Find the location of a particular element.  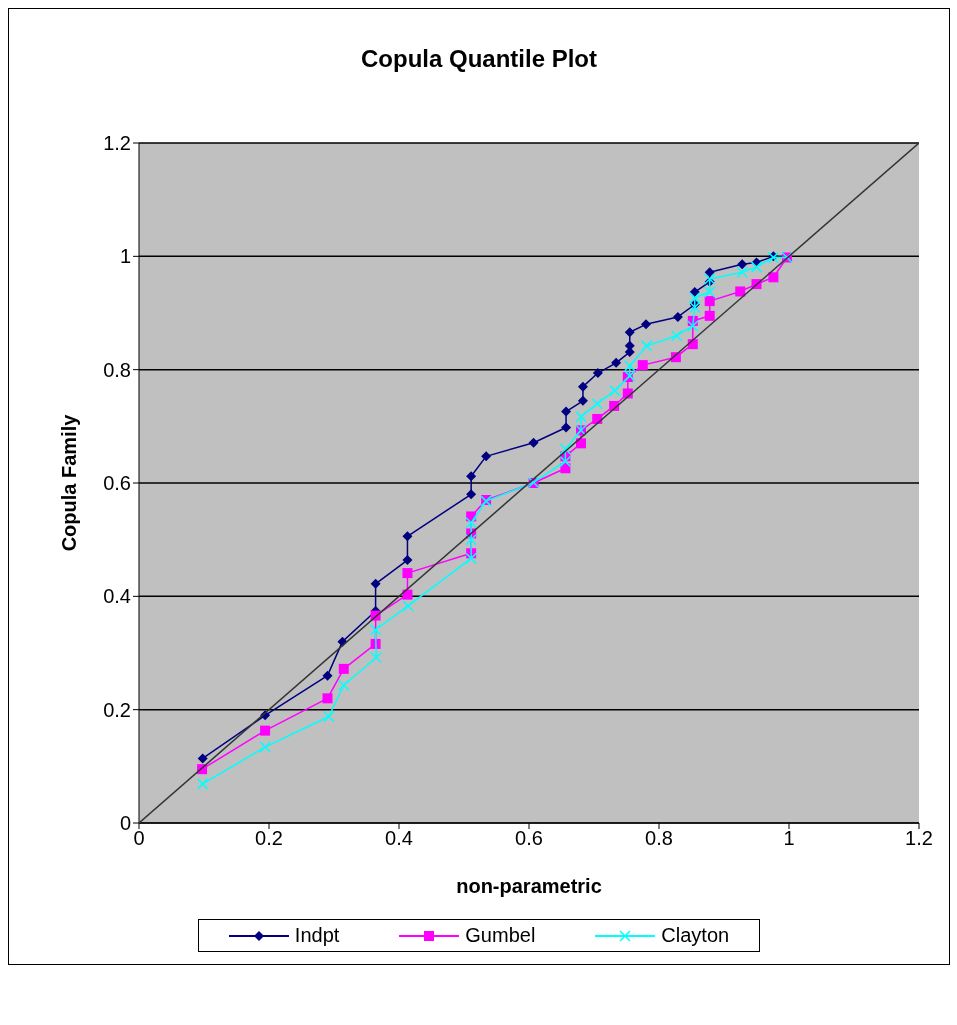

y-tick-label: 0.8 is located at coordinates (117, 369).